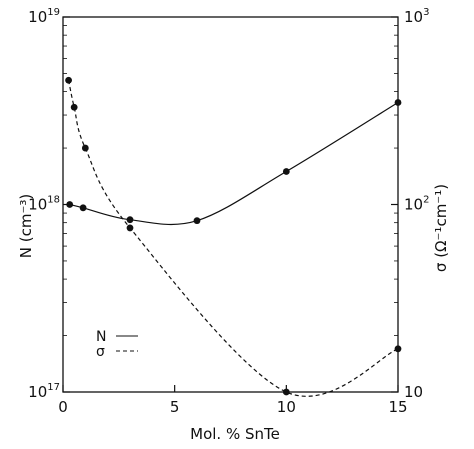 The width and height of the screenshot is (474, 449). What do you see at coordinates (100, 352) in the screenshot?
I see `legend-label: σ` at bounding box center [100, 352].